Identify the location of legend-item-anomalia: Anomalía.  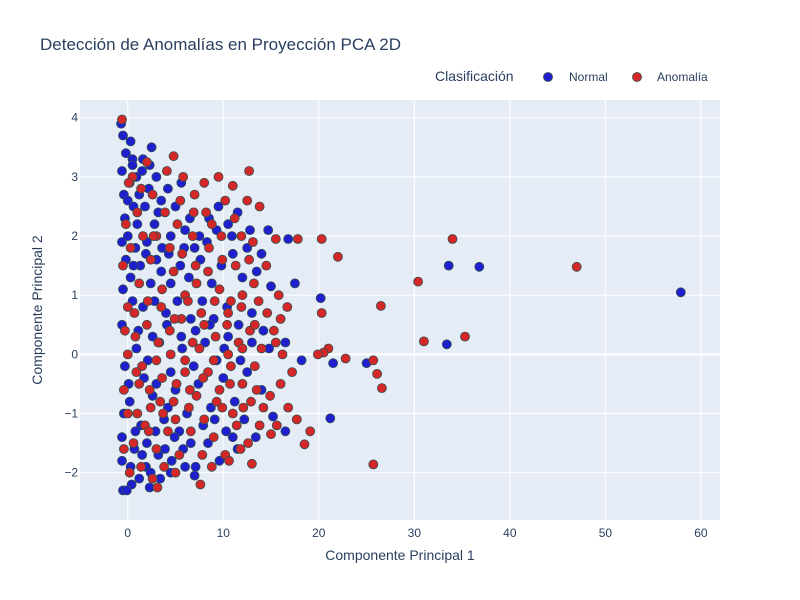
(670, 77).